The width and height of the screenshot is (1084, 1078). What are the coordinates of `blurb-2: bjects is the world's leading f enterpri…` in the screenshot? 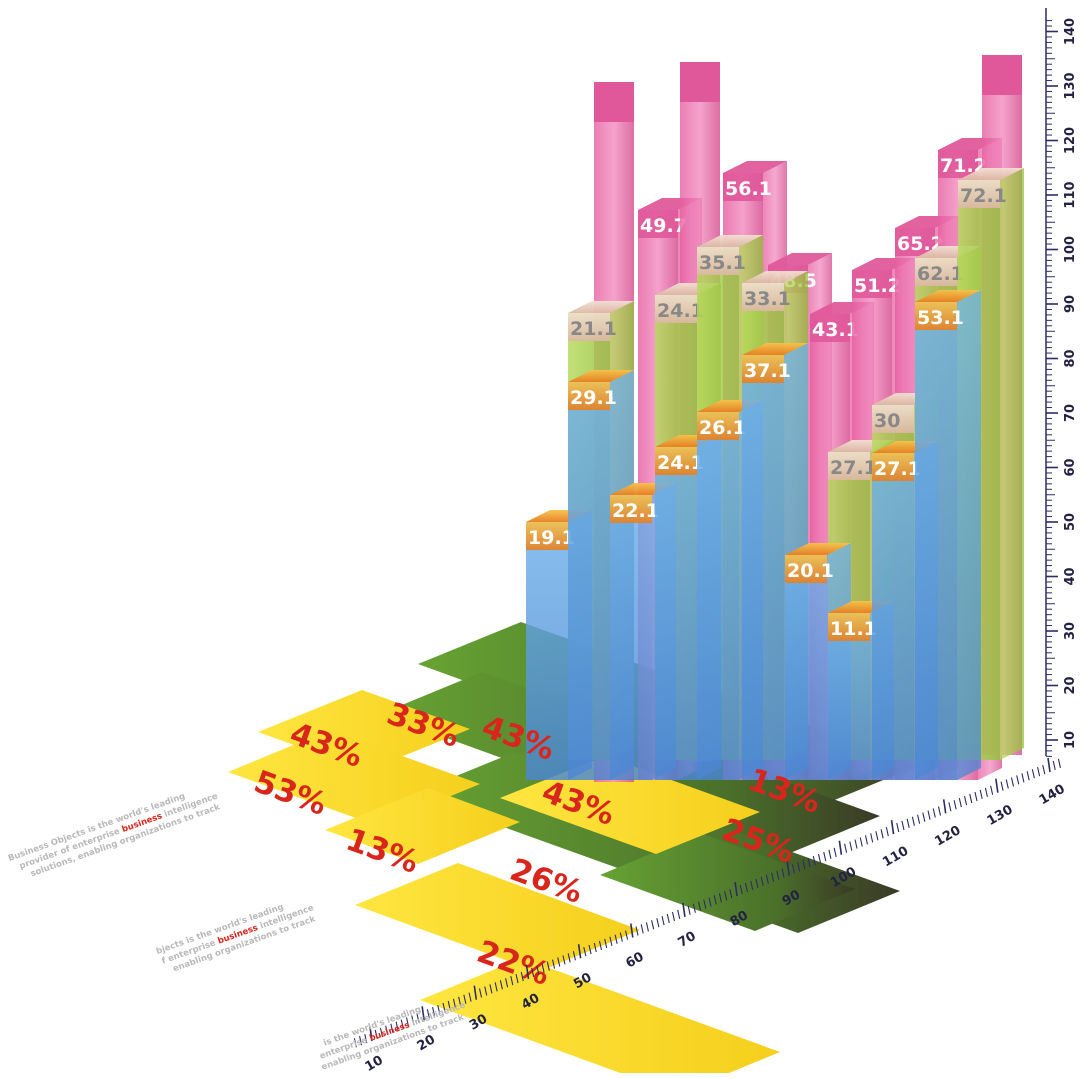 It's located at (238, 935).